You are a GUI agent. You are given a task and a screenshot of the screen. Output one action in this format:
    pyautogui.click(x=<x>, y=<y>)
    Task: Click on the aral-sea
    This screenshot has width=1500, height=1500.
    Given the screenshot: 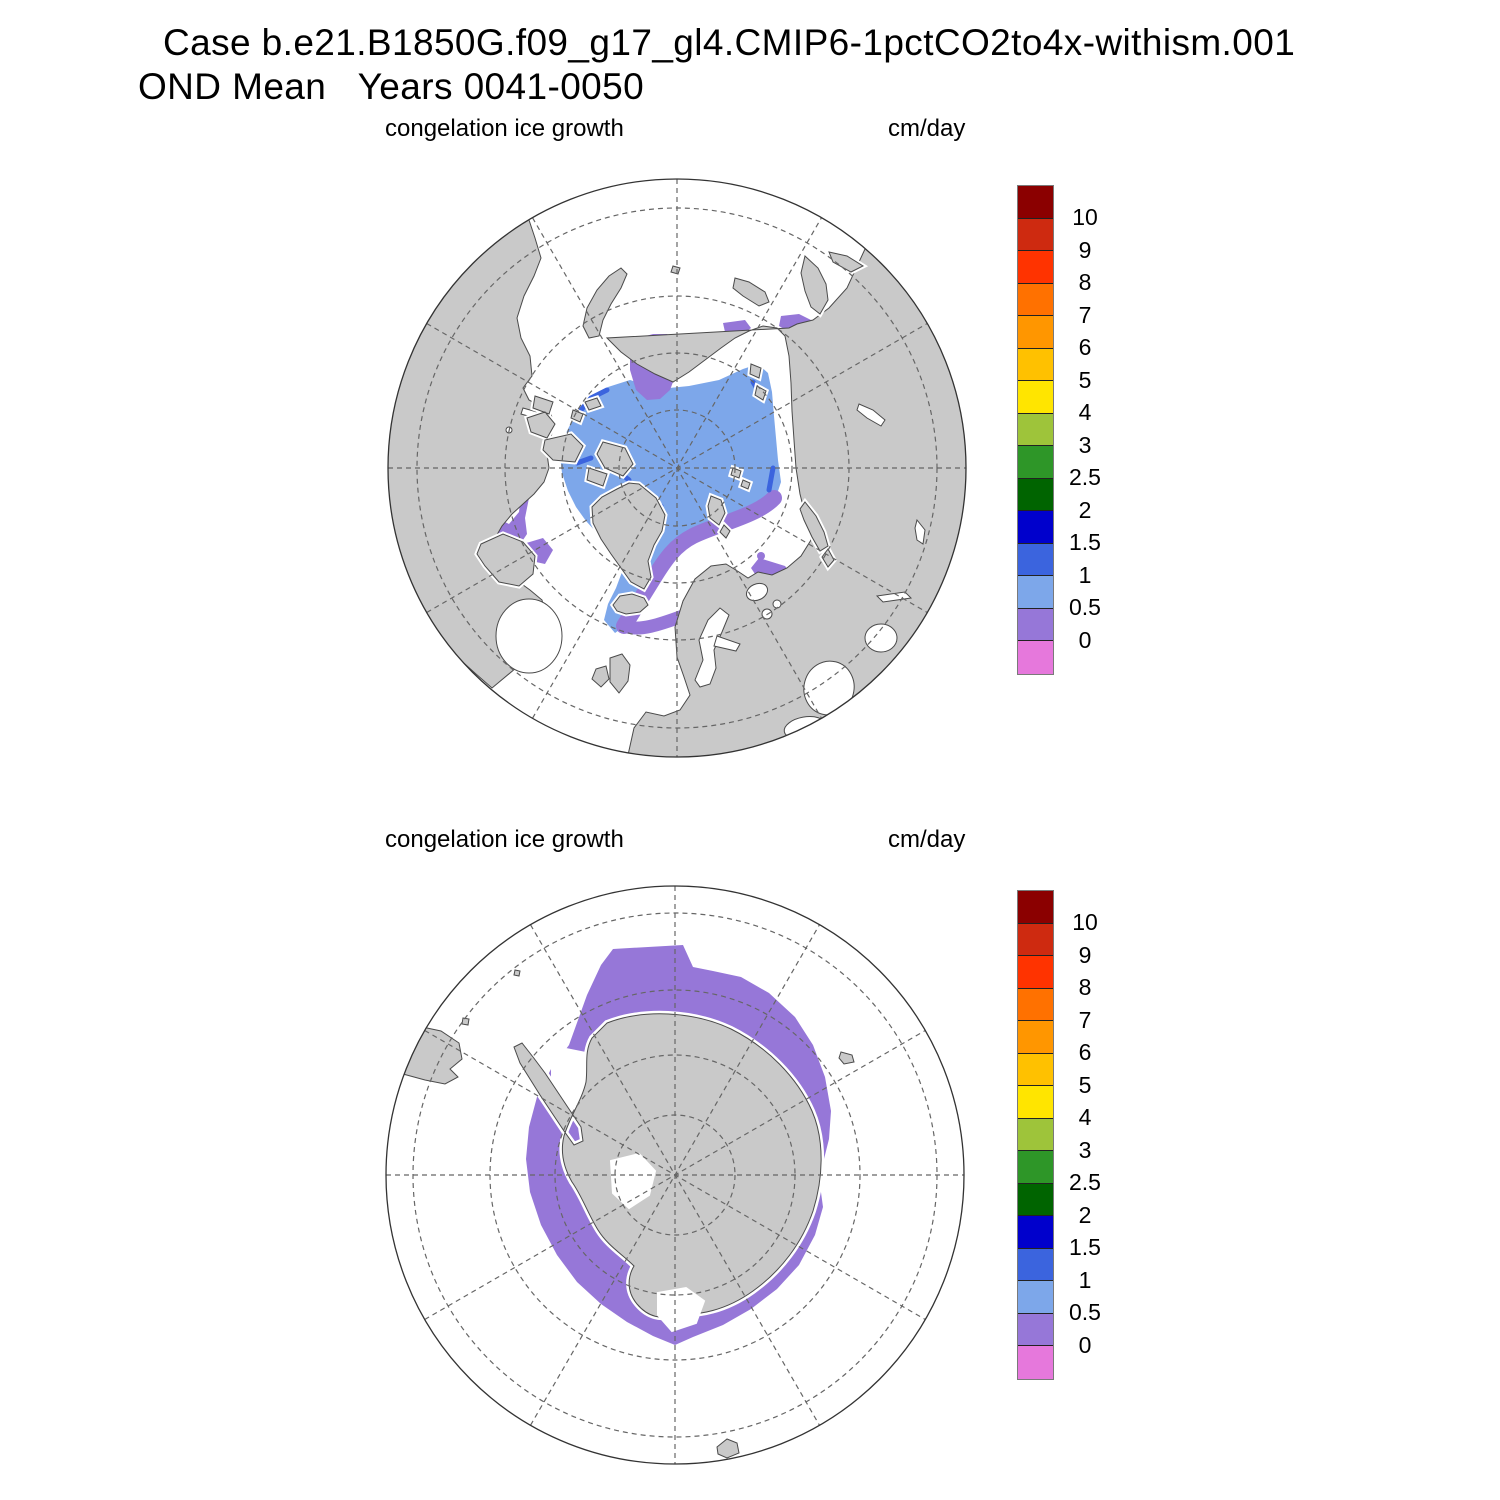 What is the action you would take?
    pyautogui.click(x=881, y=638)
    